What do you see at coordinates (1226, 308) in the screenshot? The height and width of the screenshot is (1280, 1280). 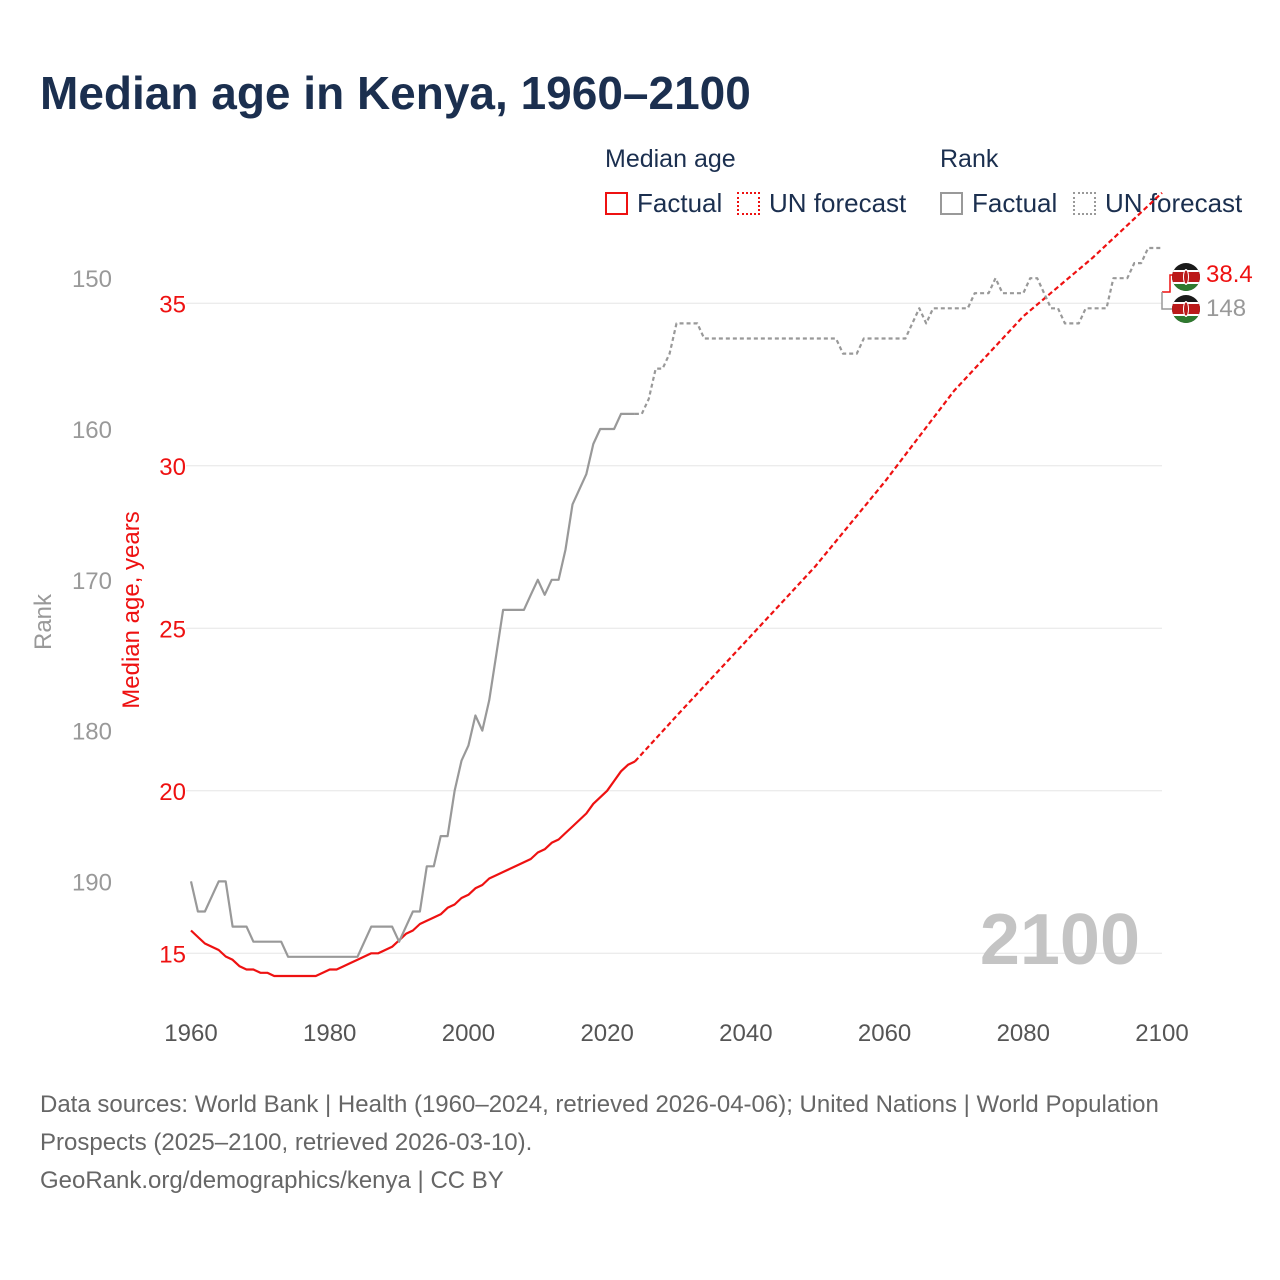 I see `rank-end-label: 148` at bounding box center [1226, 308].